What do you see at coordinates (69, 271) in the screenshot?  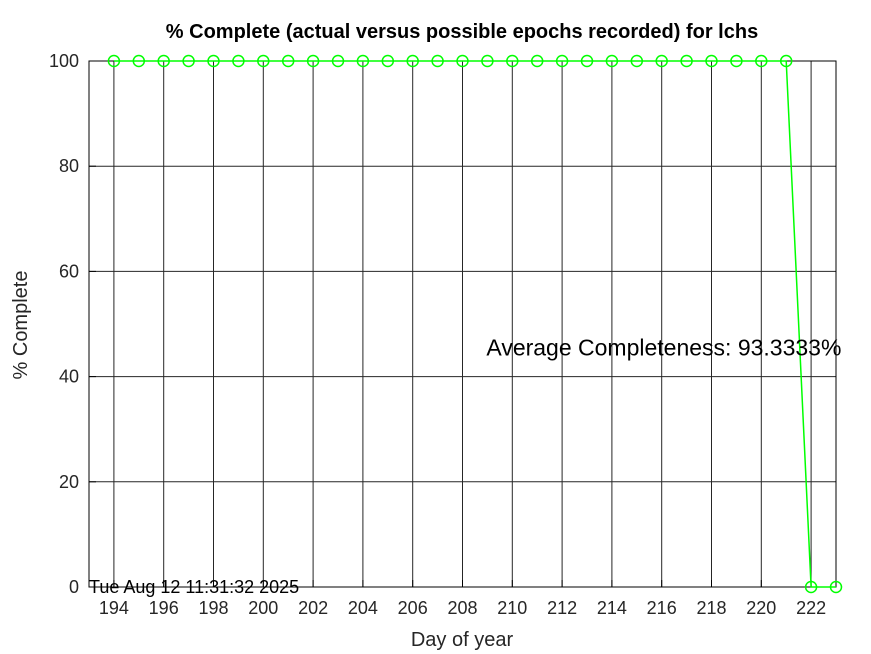 I see `y-tick-label: 60` at bounding box center [69, 271].